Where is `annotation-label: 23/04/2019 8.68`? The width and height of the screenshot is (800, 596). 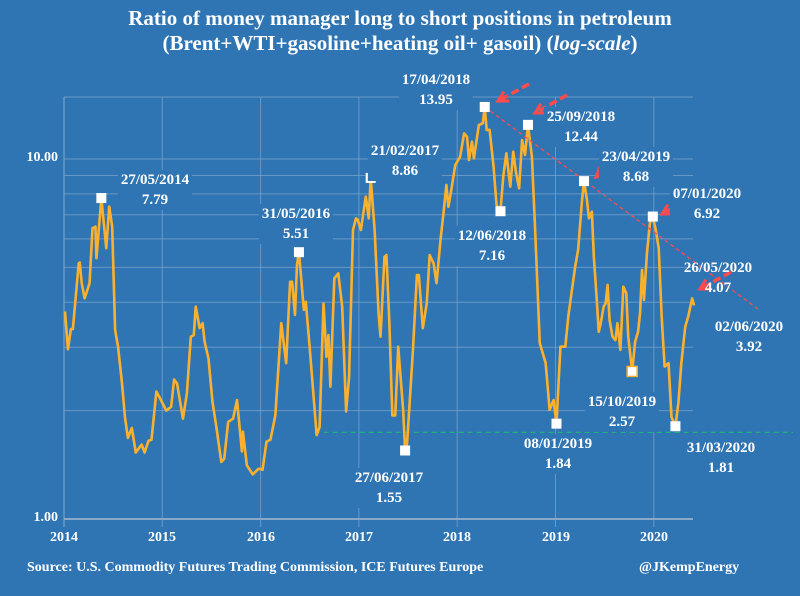
annotation-label: 23/04/2019 8.68 is located at coordinates (636, 167).